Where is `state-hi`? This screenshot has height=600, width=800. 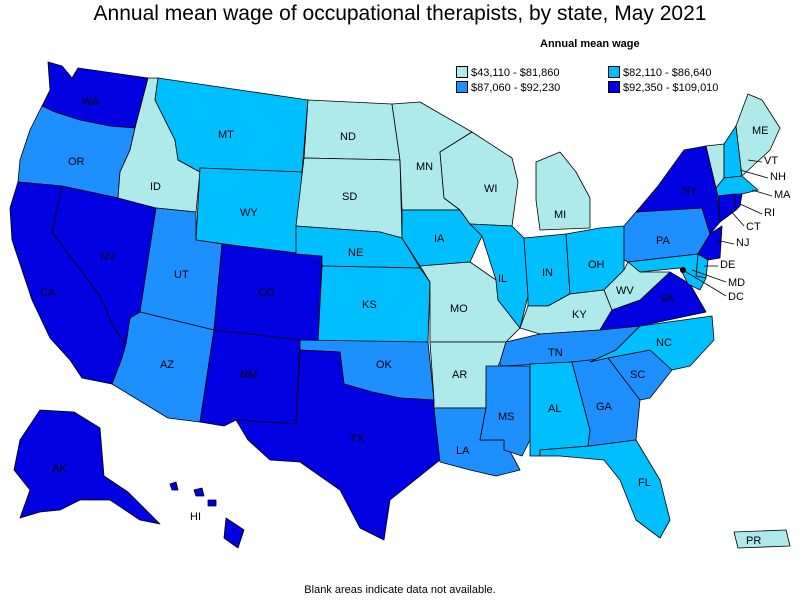 state-hi is located at coordinates (207, 515).